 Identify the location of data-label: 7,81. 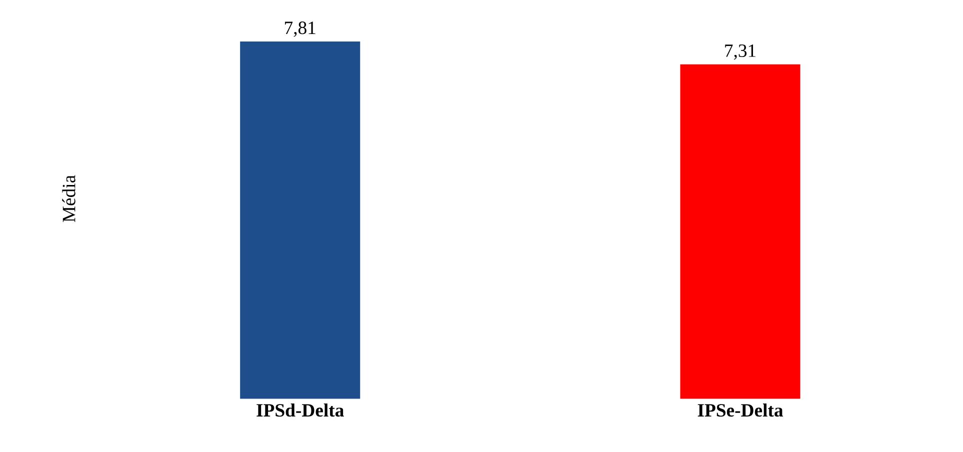
(300, 29).